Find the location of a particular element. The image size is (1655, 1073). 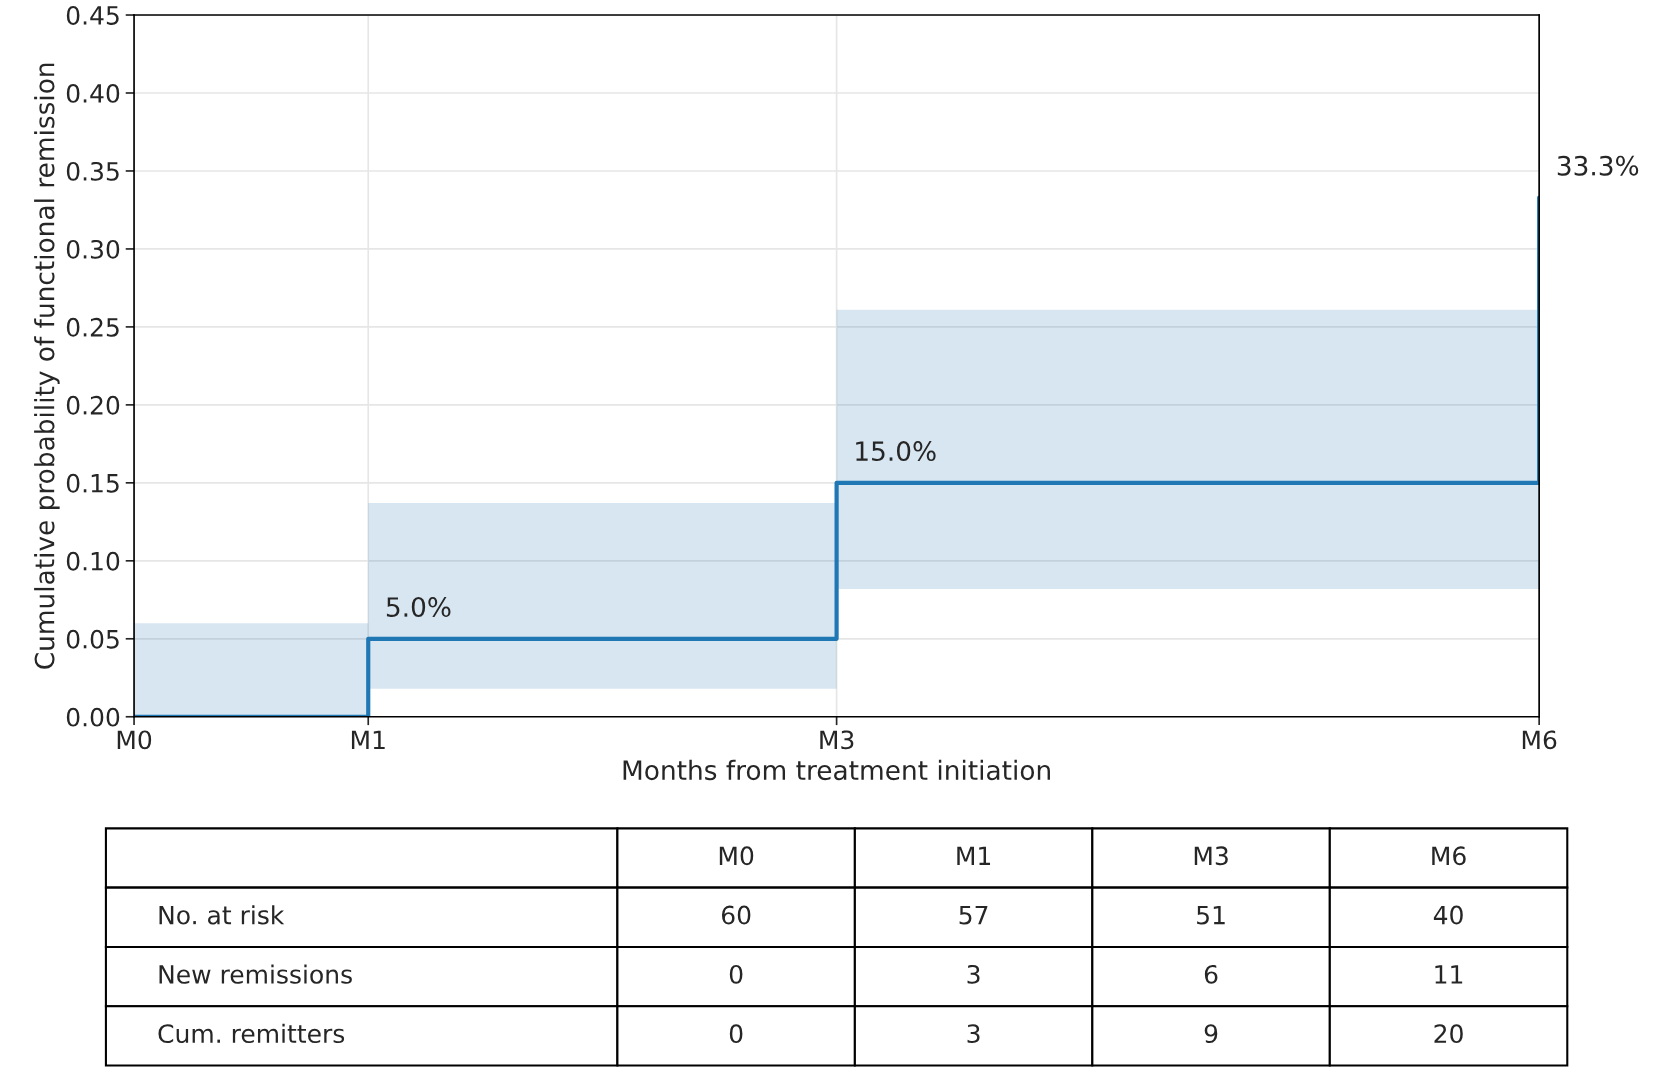

data-label: 15.0% is located at coordinates (896, 451).